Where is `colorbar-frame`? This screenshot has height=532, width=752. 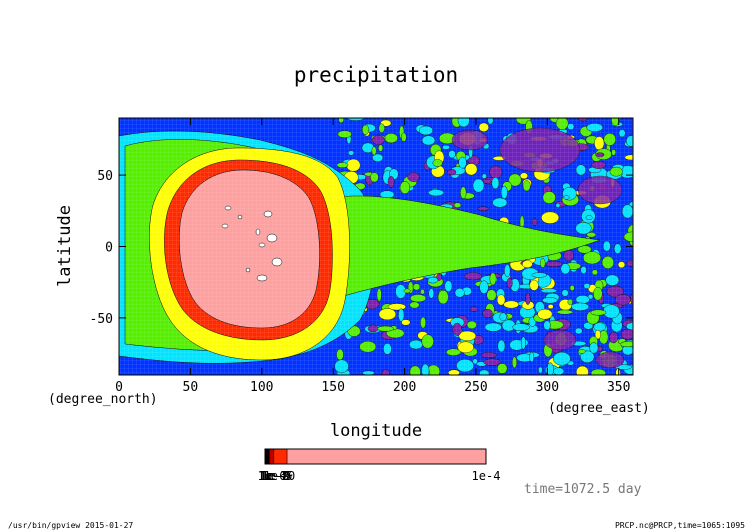 colorbar-frame is located at coordinates (375, 456).